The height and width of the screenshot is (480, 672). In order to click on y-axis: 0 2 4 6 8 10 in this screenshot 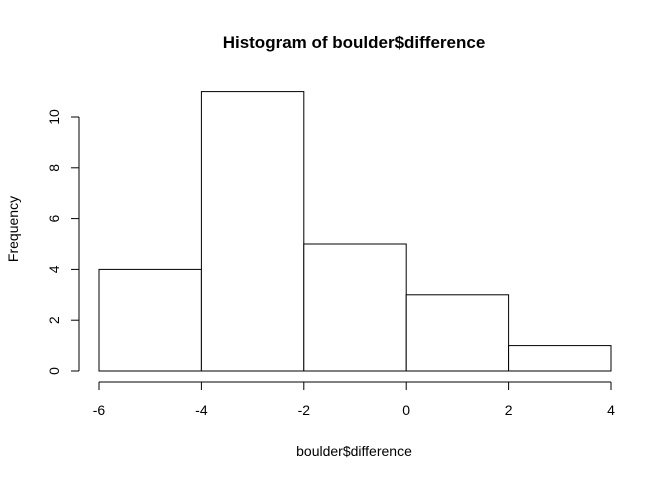, I will do `click(63, 242)`.